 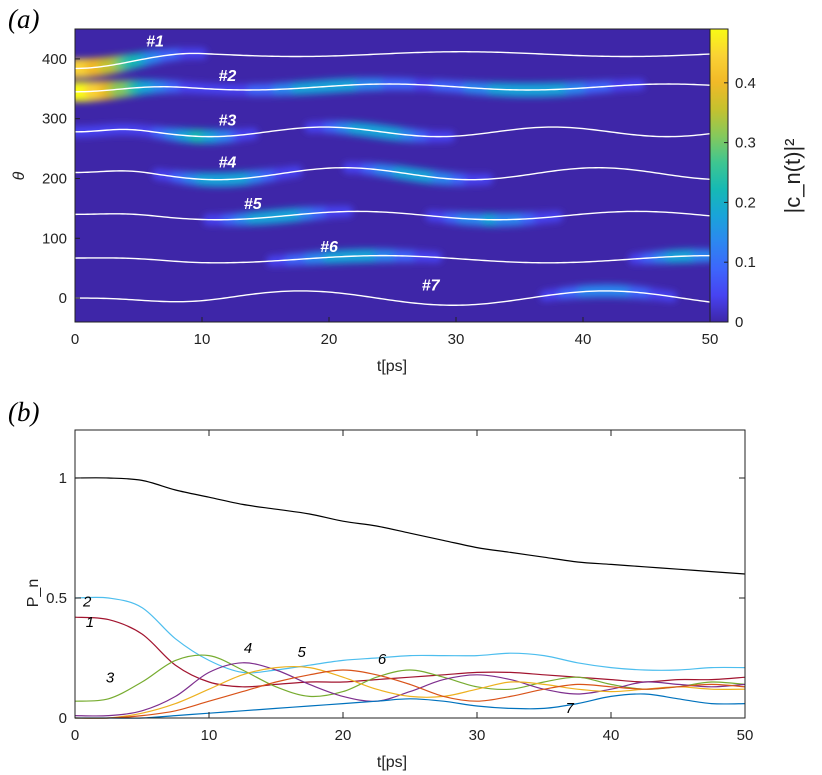 I want to click on trajectory-label-2: #2, so click(x=228, y=76).